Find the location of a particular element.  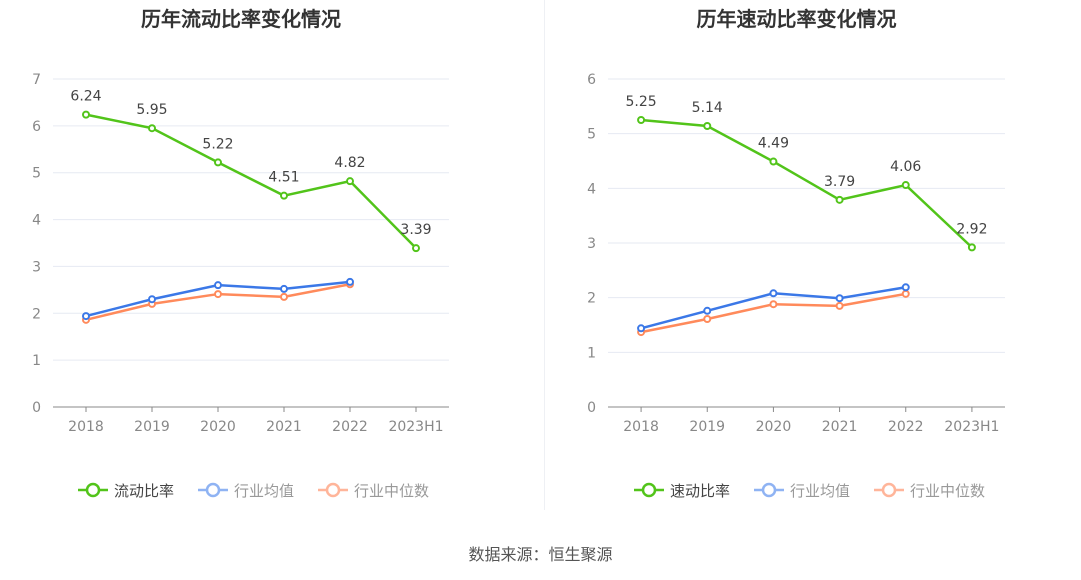

data-label: 4.51 is located at coordinates (283, 178).